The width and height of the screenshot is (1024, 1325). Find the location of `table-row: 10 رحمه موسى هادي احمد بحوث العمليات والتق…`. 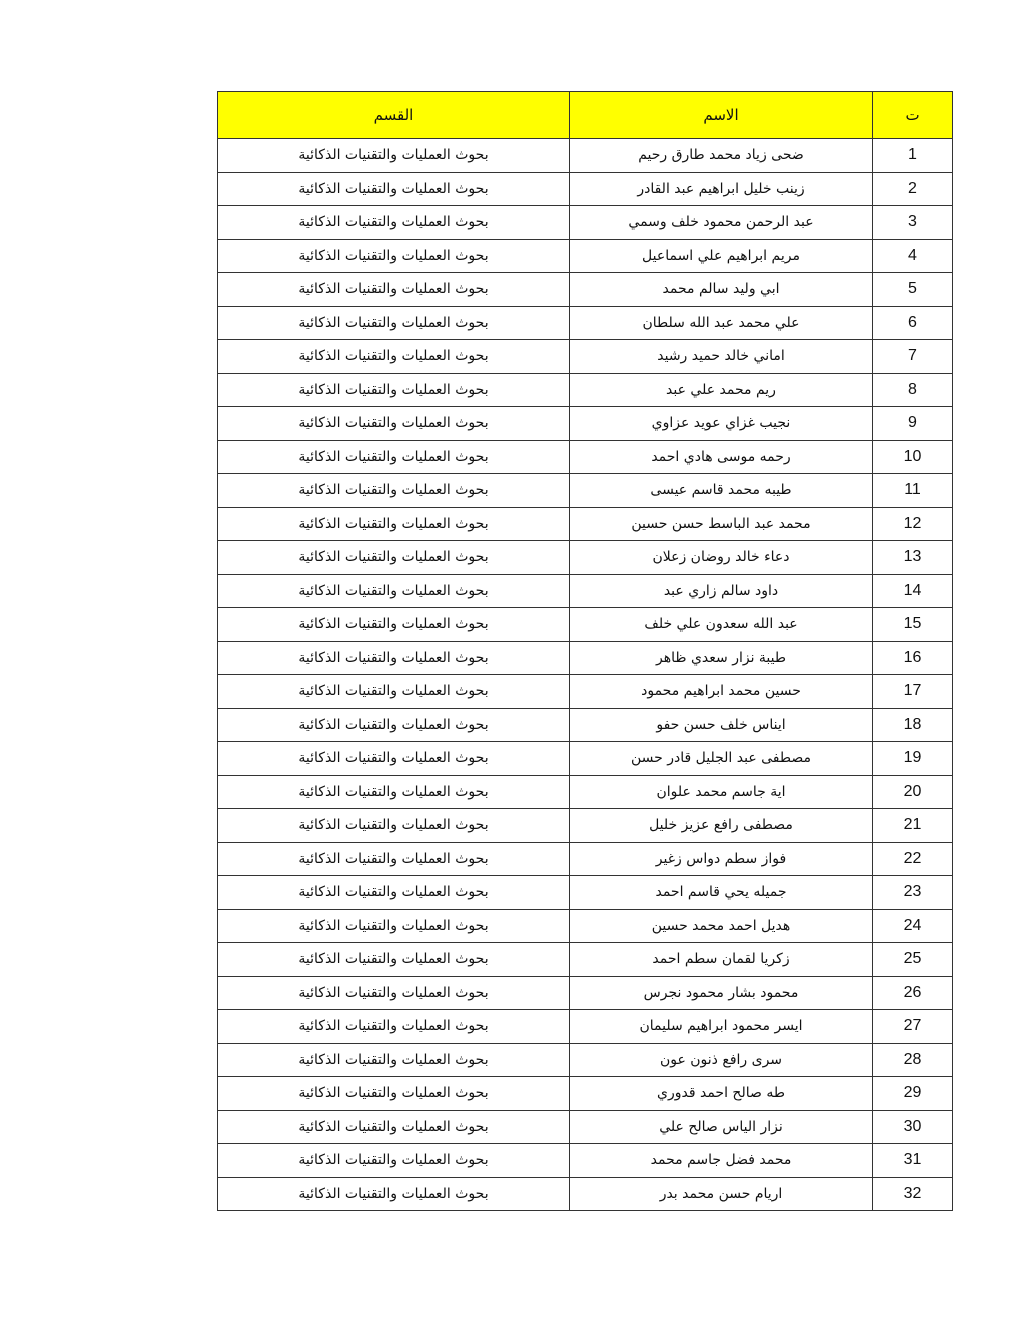

table-row: 10 رحمه موسى هادي احمد بحوث العمليات والتق… is located at coordinates (585, 456).